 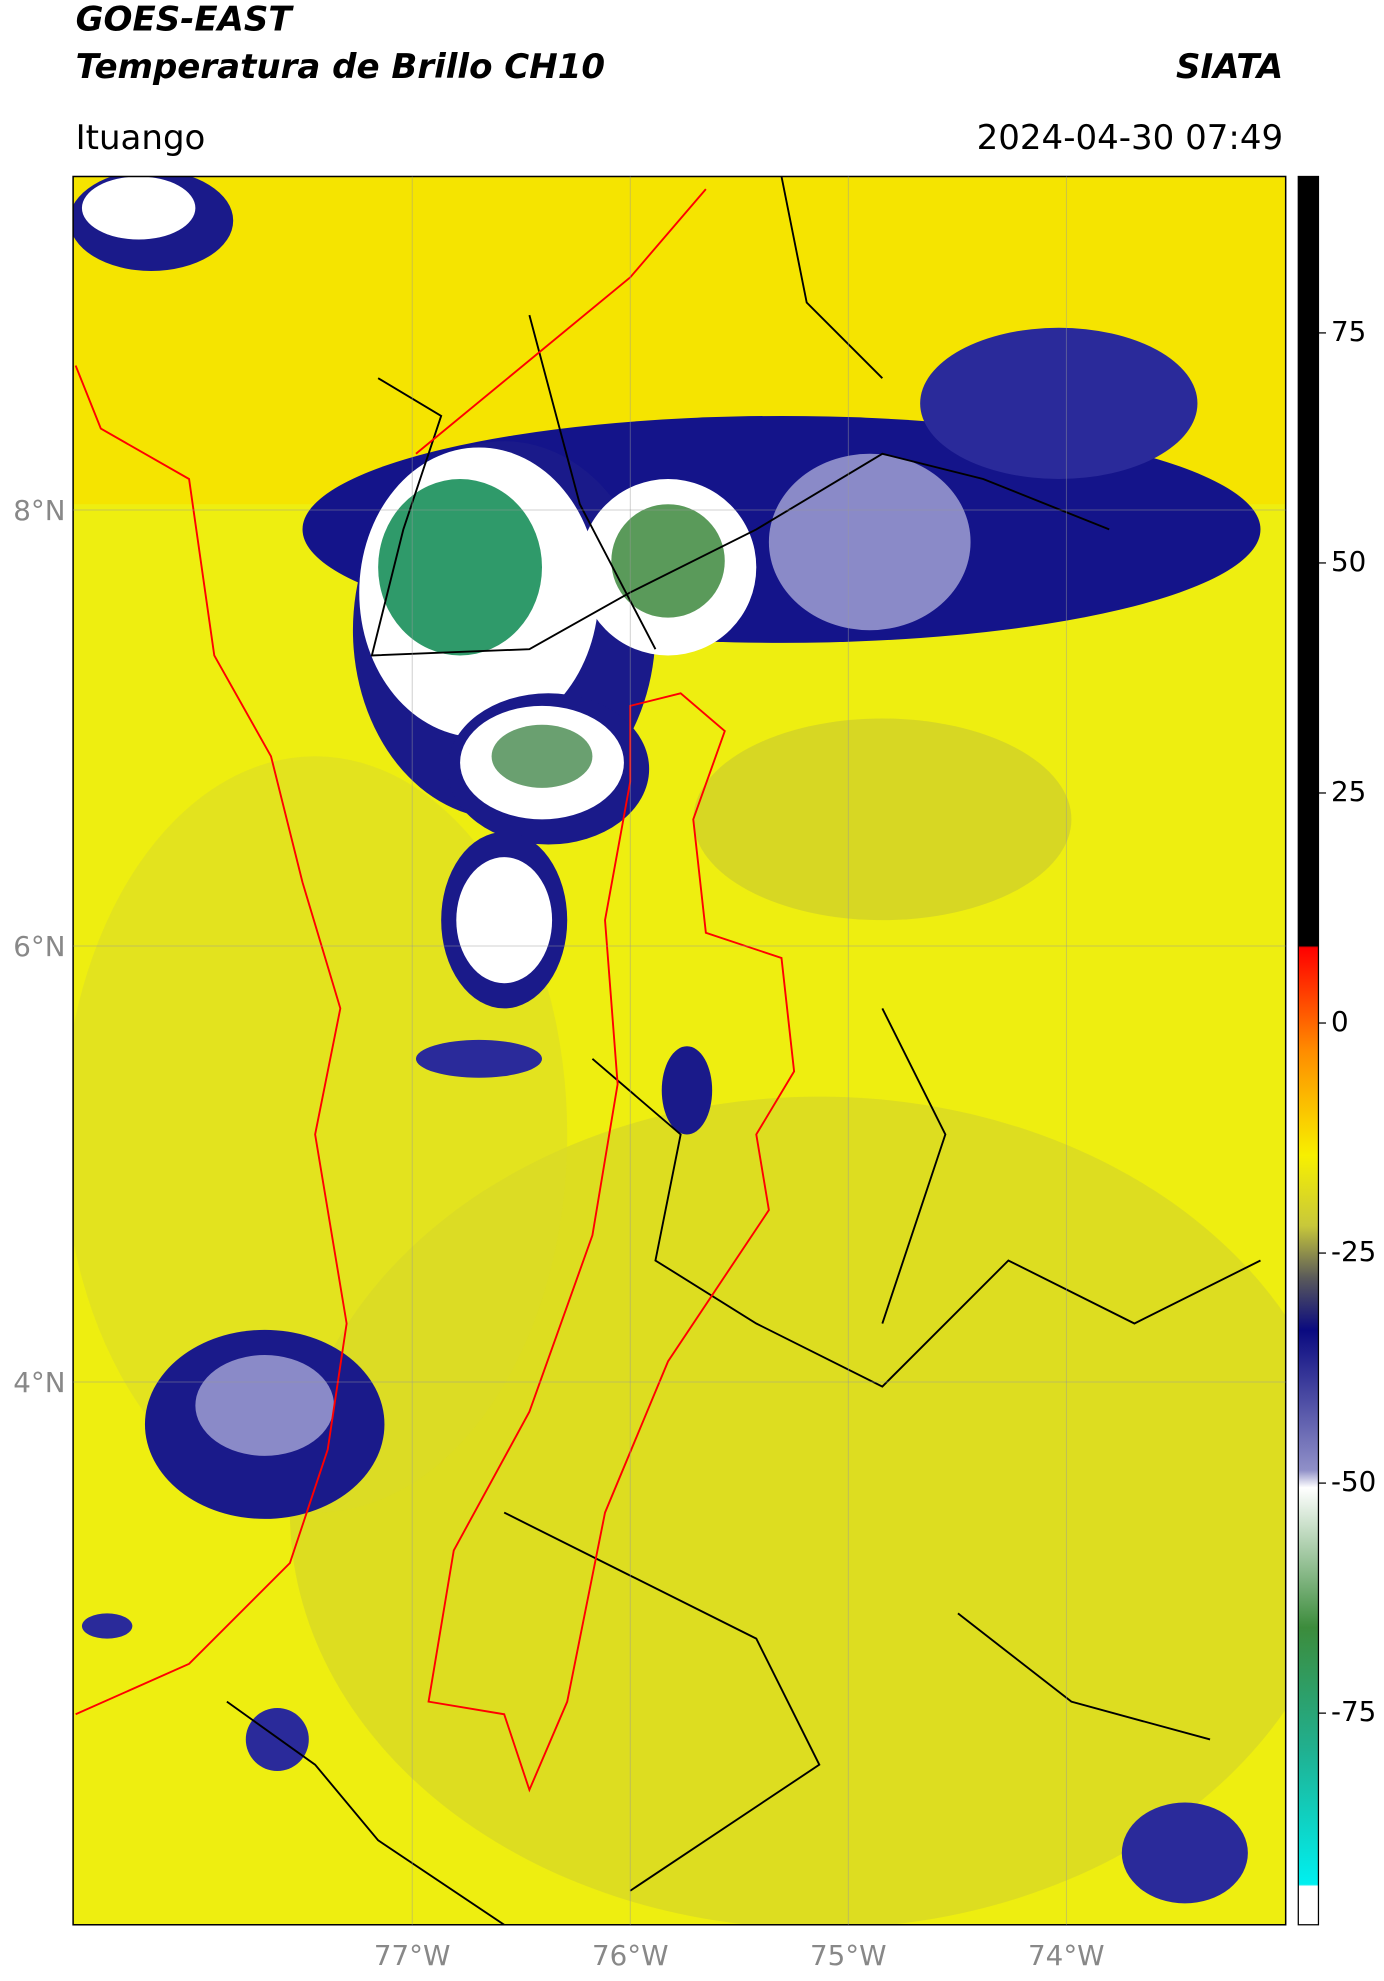 I want to click on source: SIATA, so click(x=1229, y=67).